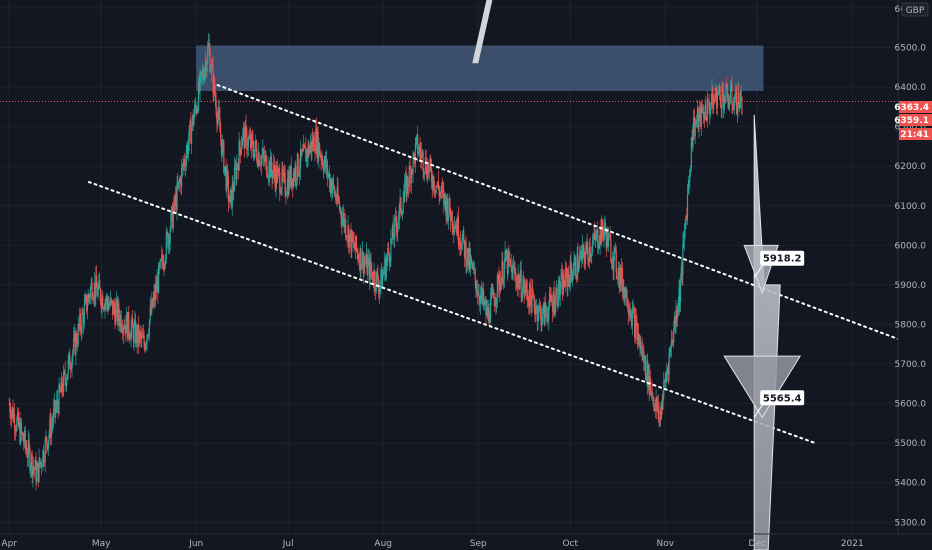 This screenshot has height=550, width=932. What do you see at coordinates (9, 544) in the screenshot?
I see `x-tick-label: Apr` at bounding box center [9, 544].